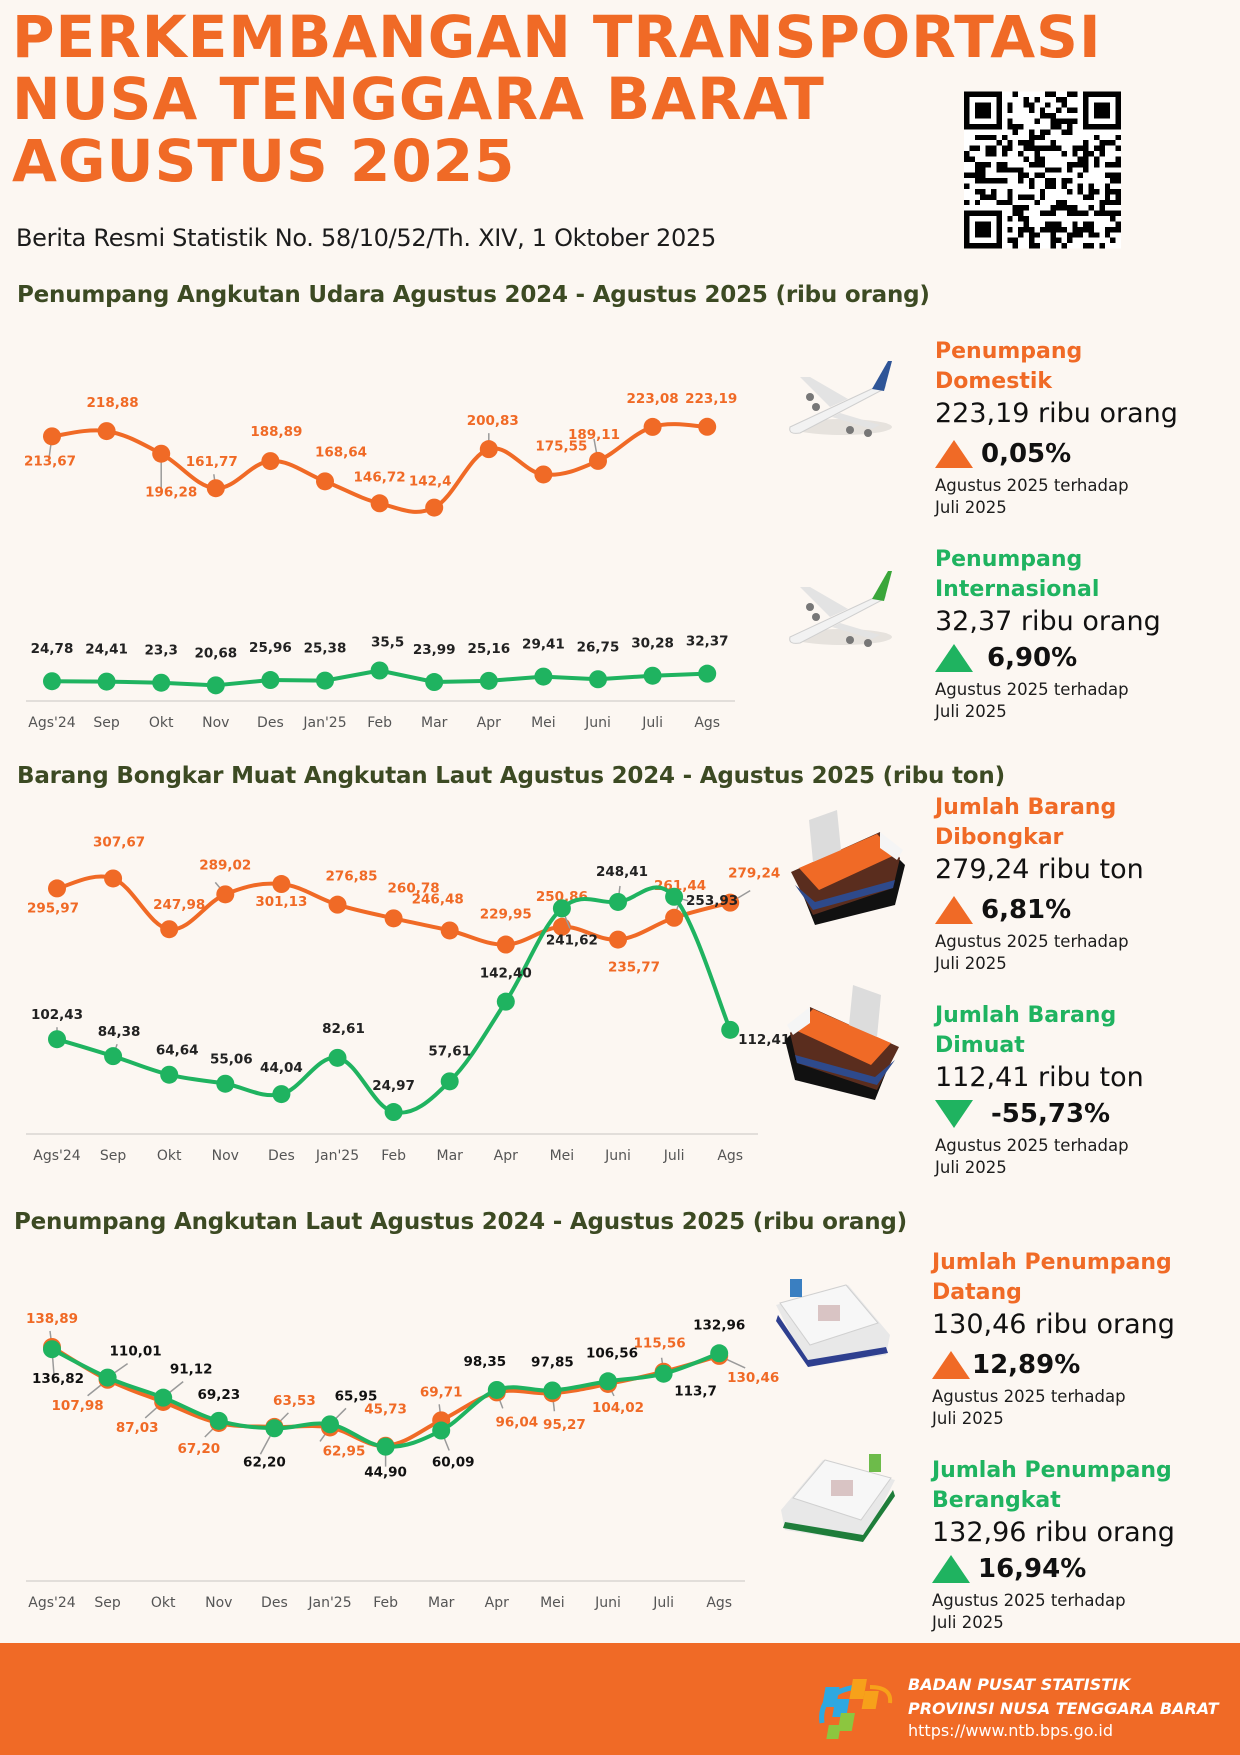 This screenshot has height=1755, width=1240. What do you see at coordinates (1065, 658) in the screenshot?
I see `stat-change: 6,90%` at bounding box center [1065, 658].